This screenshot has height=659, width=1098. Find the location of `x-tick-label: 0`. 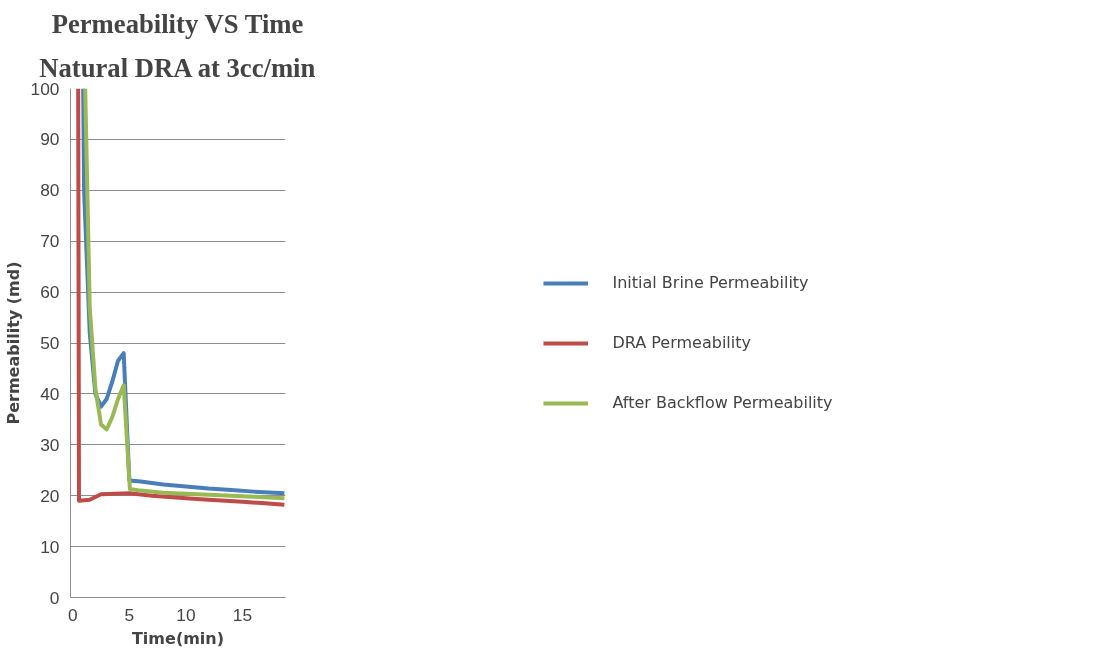

x-tick-label: 0 is located at coordinates (72, 614).